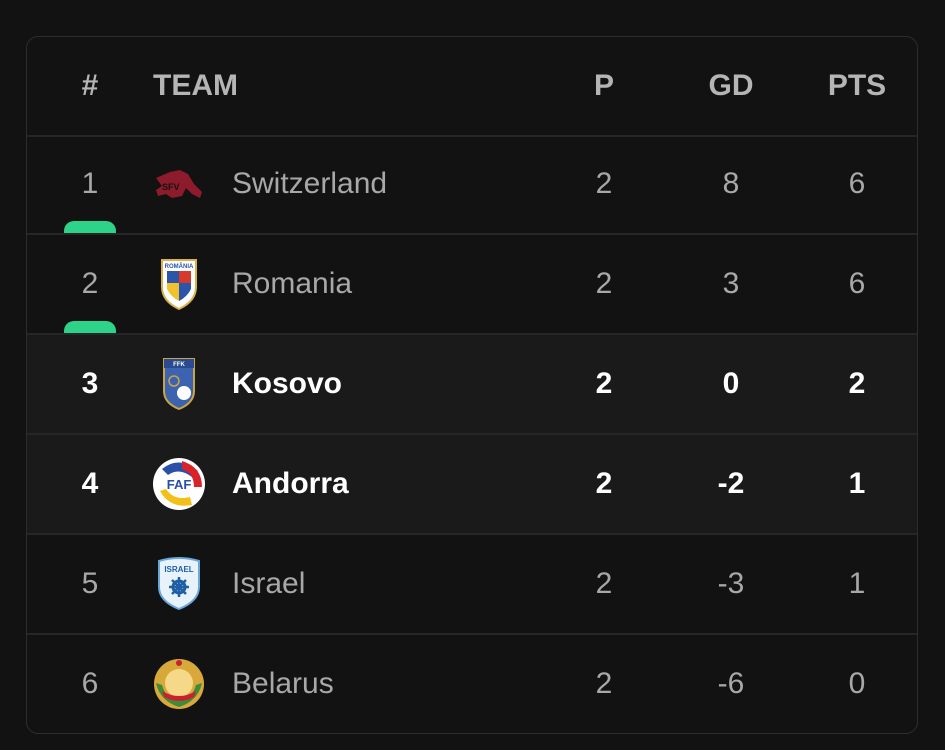 The image size is (945, 750). I want to click on team-name: Switzerland, so click(310, 183).